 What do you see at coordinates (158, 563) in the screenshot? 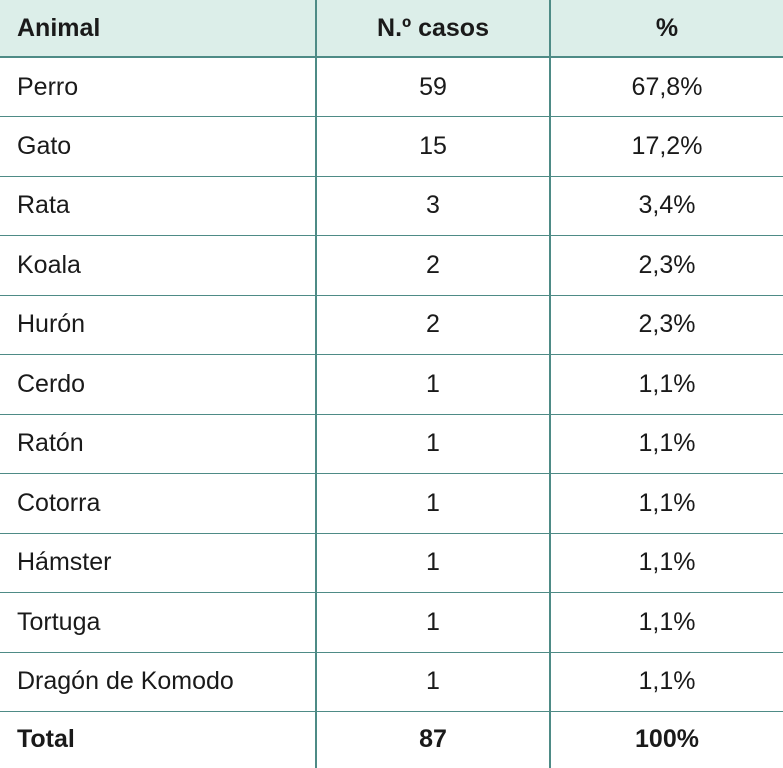
I see `cell-animal: Hámster` at bounding box center [158, 563].